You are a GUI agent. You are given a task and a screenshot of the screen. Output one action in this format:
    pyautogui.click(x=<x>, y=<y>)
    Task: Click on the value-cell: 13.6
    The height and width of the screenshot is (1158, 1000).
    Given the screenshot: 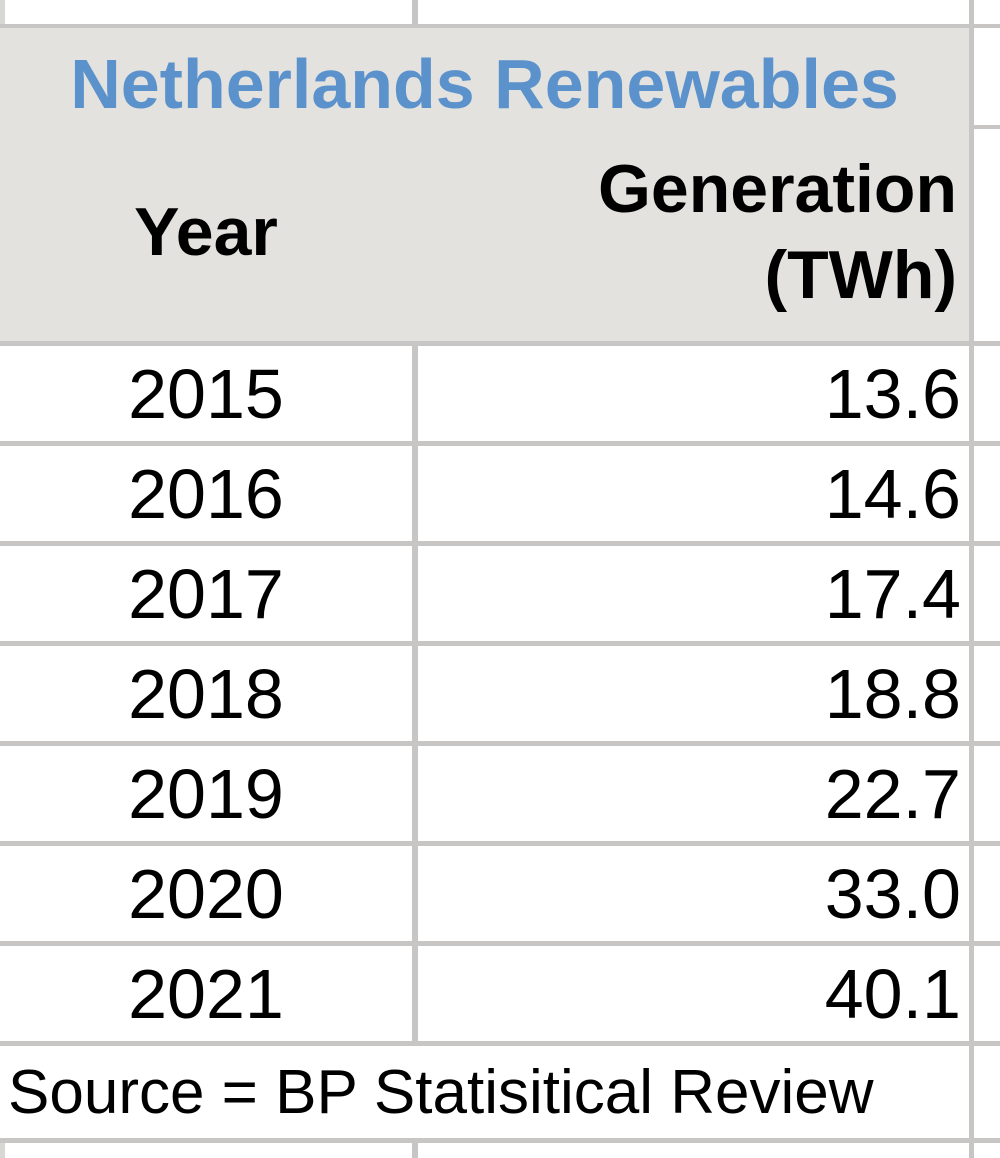 What is the action you would take?
    pyautogui.click(x=693, y=393)
    